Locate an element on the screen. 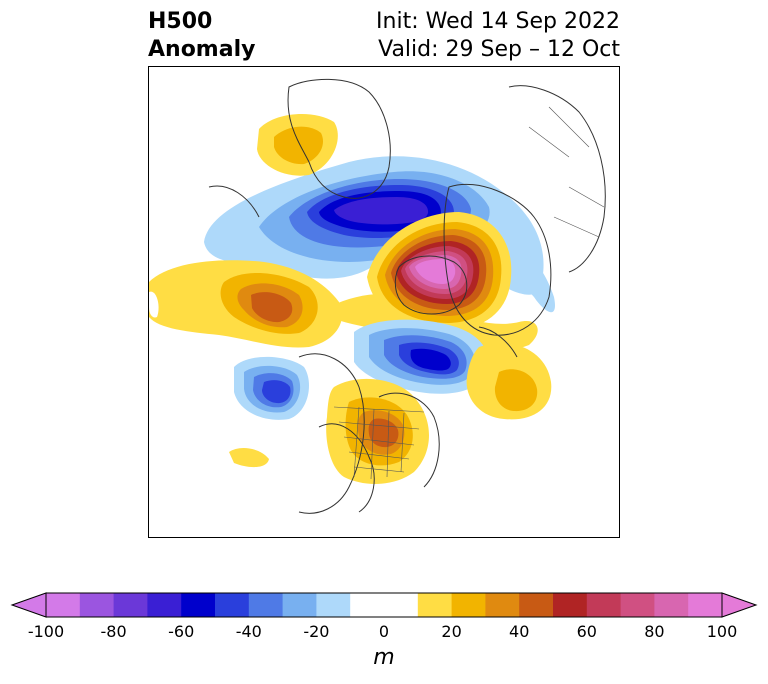 Image resolution: width=768 pixels, height=684 pixels. positive-anomaly-east is located at coordinates (509, 381).